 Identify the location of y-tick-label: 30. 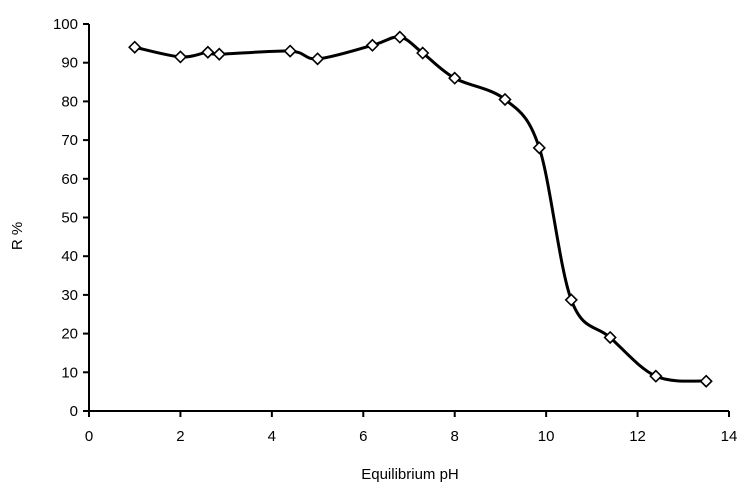
(69, 295).